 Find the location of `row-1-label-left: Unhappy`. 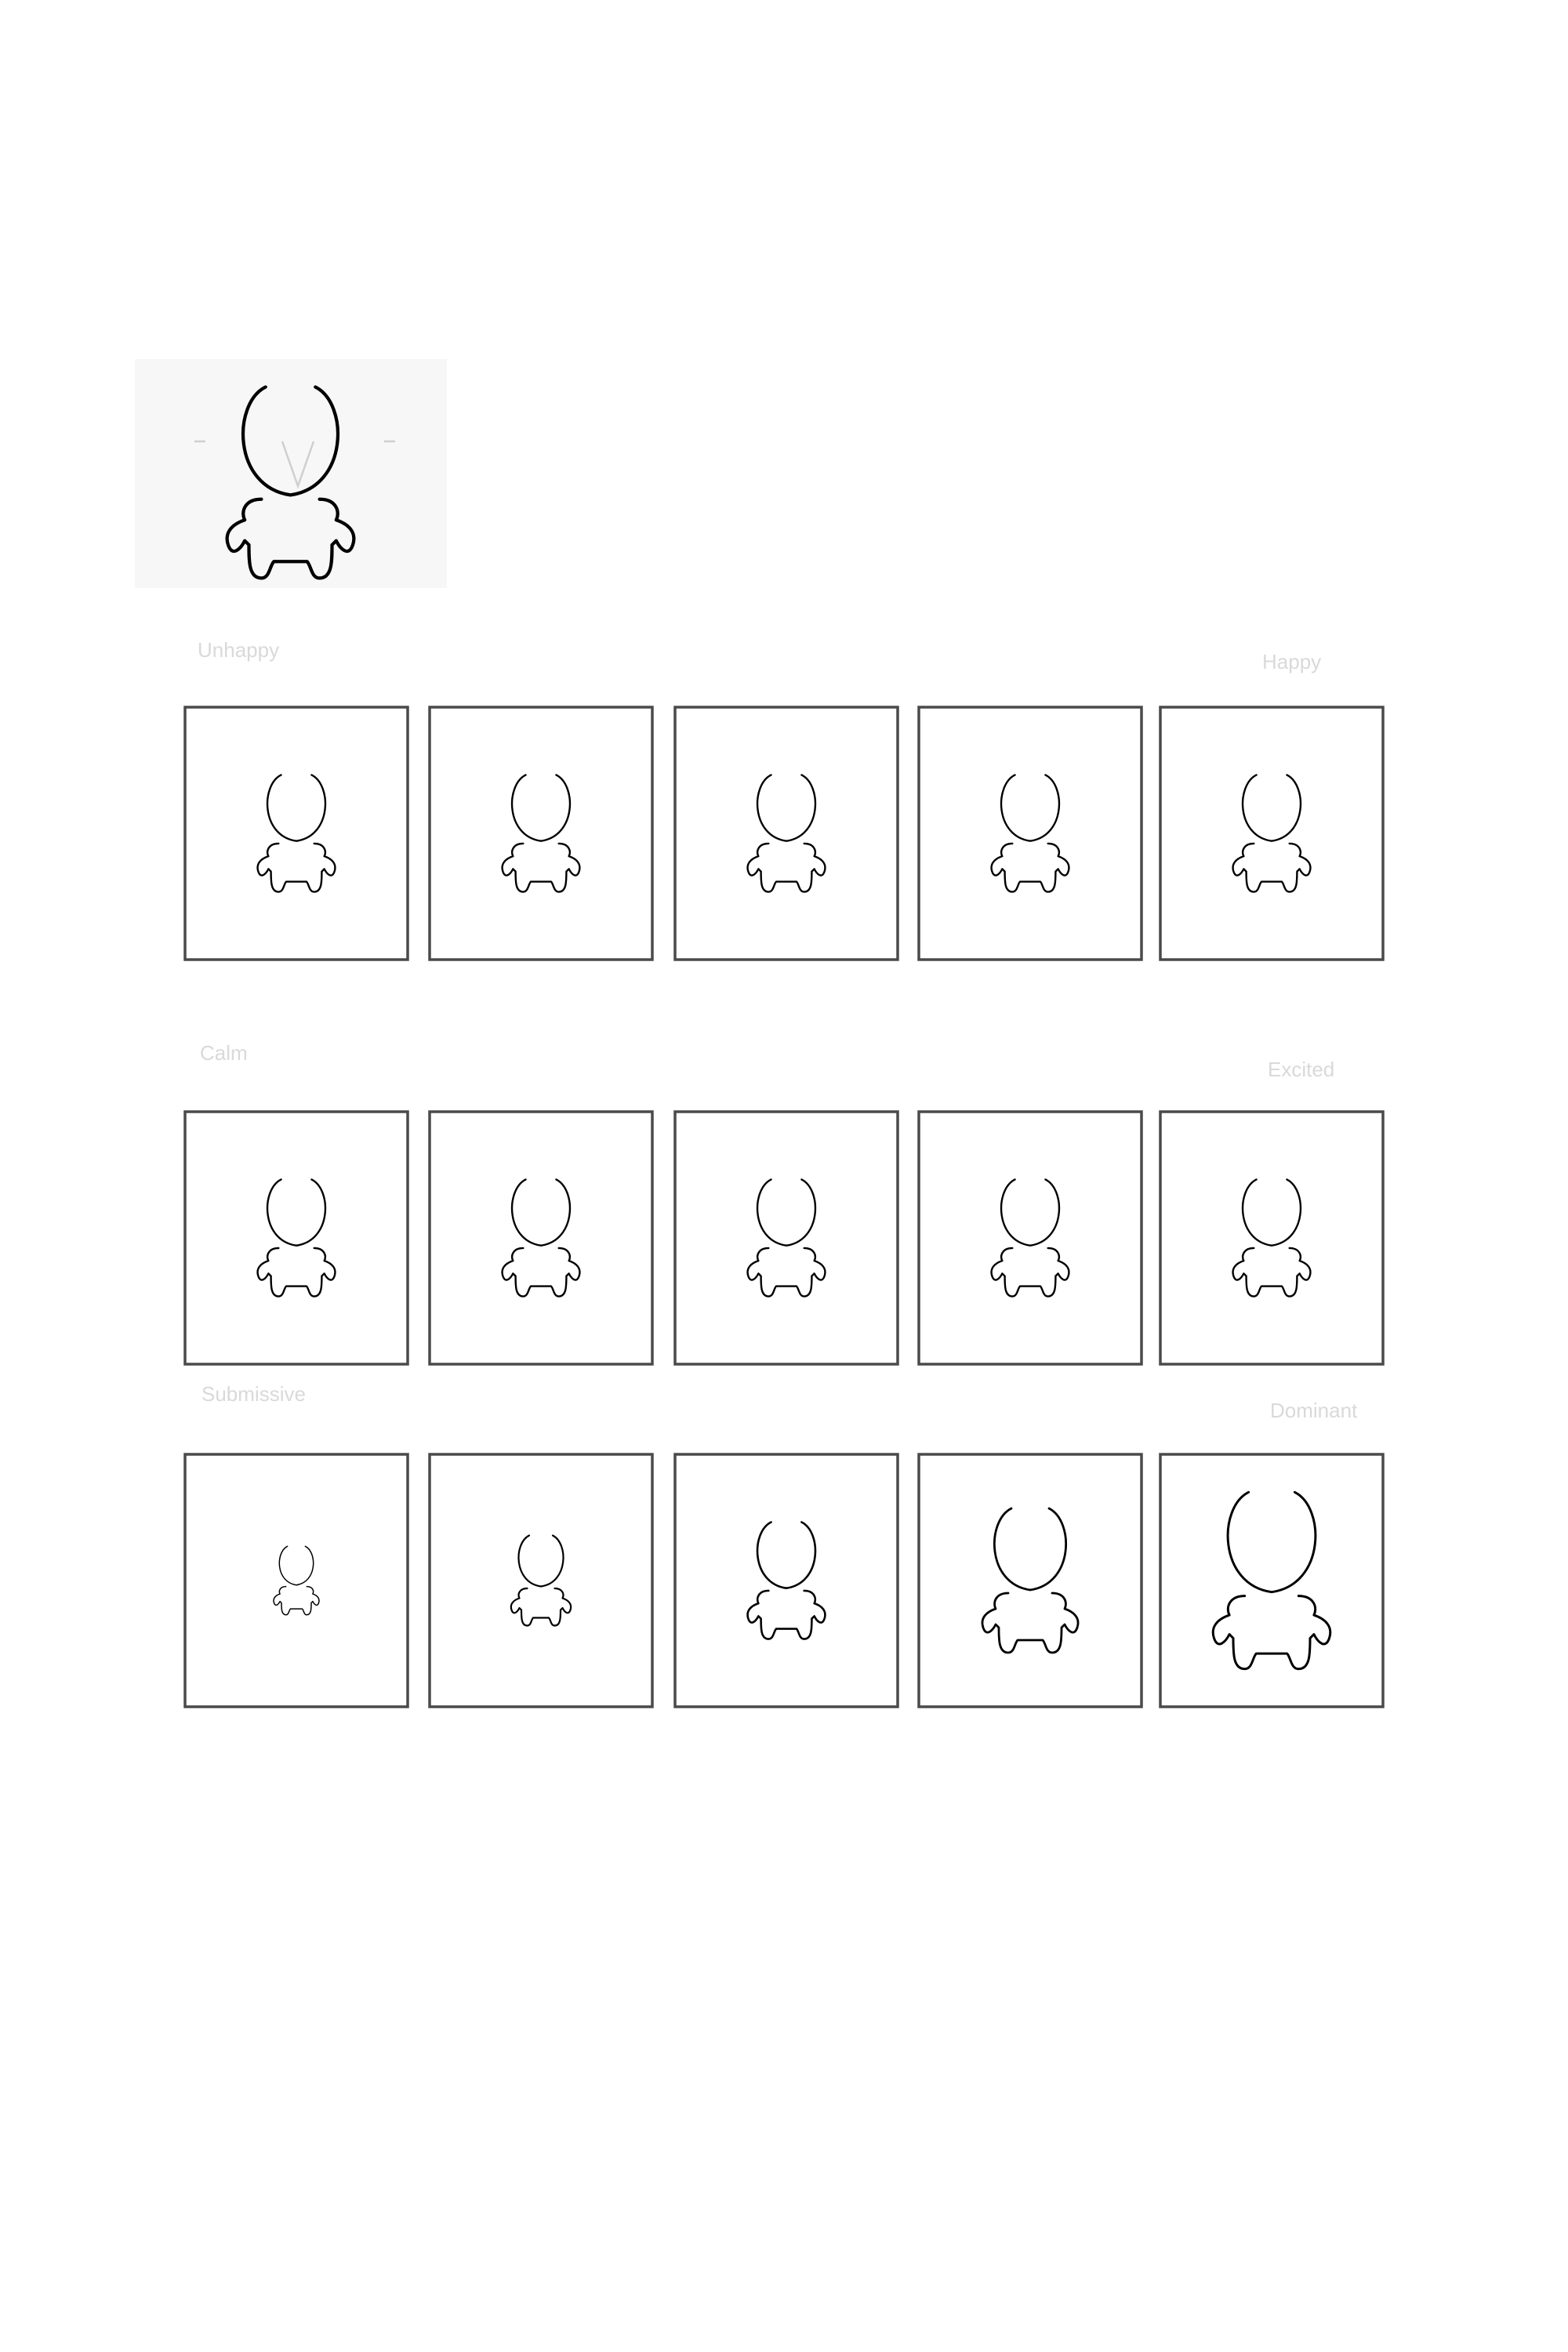

row-1-label-left: Unhappy is located at coordinates (239, 650).